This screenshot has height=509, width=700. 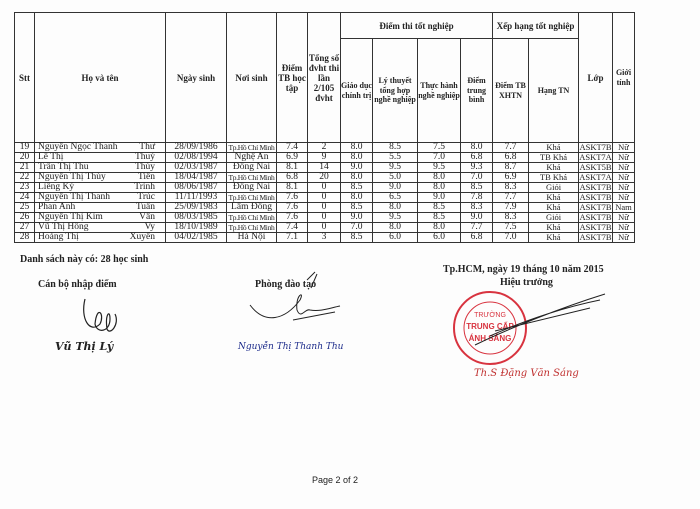 I want to click on cell-credits: 9, so click(x=324, y=157).